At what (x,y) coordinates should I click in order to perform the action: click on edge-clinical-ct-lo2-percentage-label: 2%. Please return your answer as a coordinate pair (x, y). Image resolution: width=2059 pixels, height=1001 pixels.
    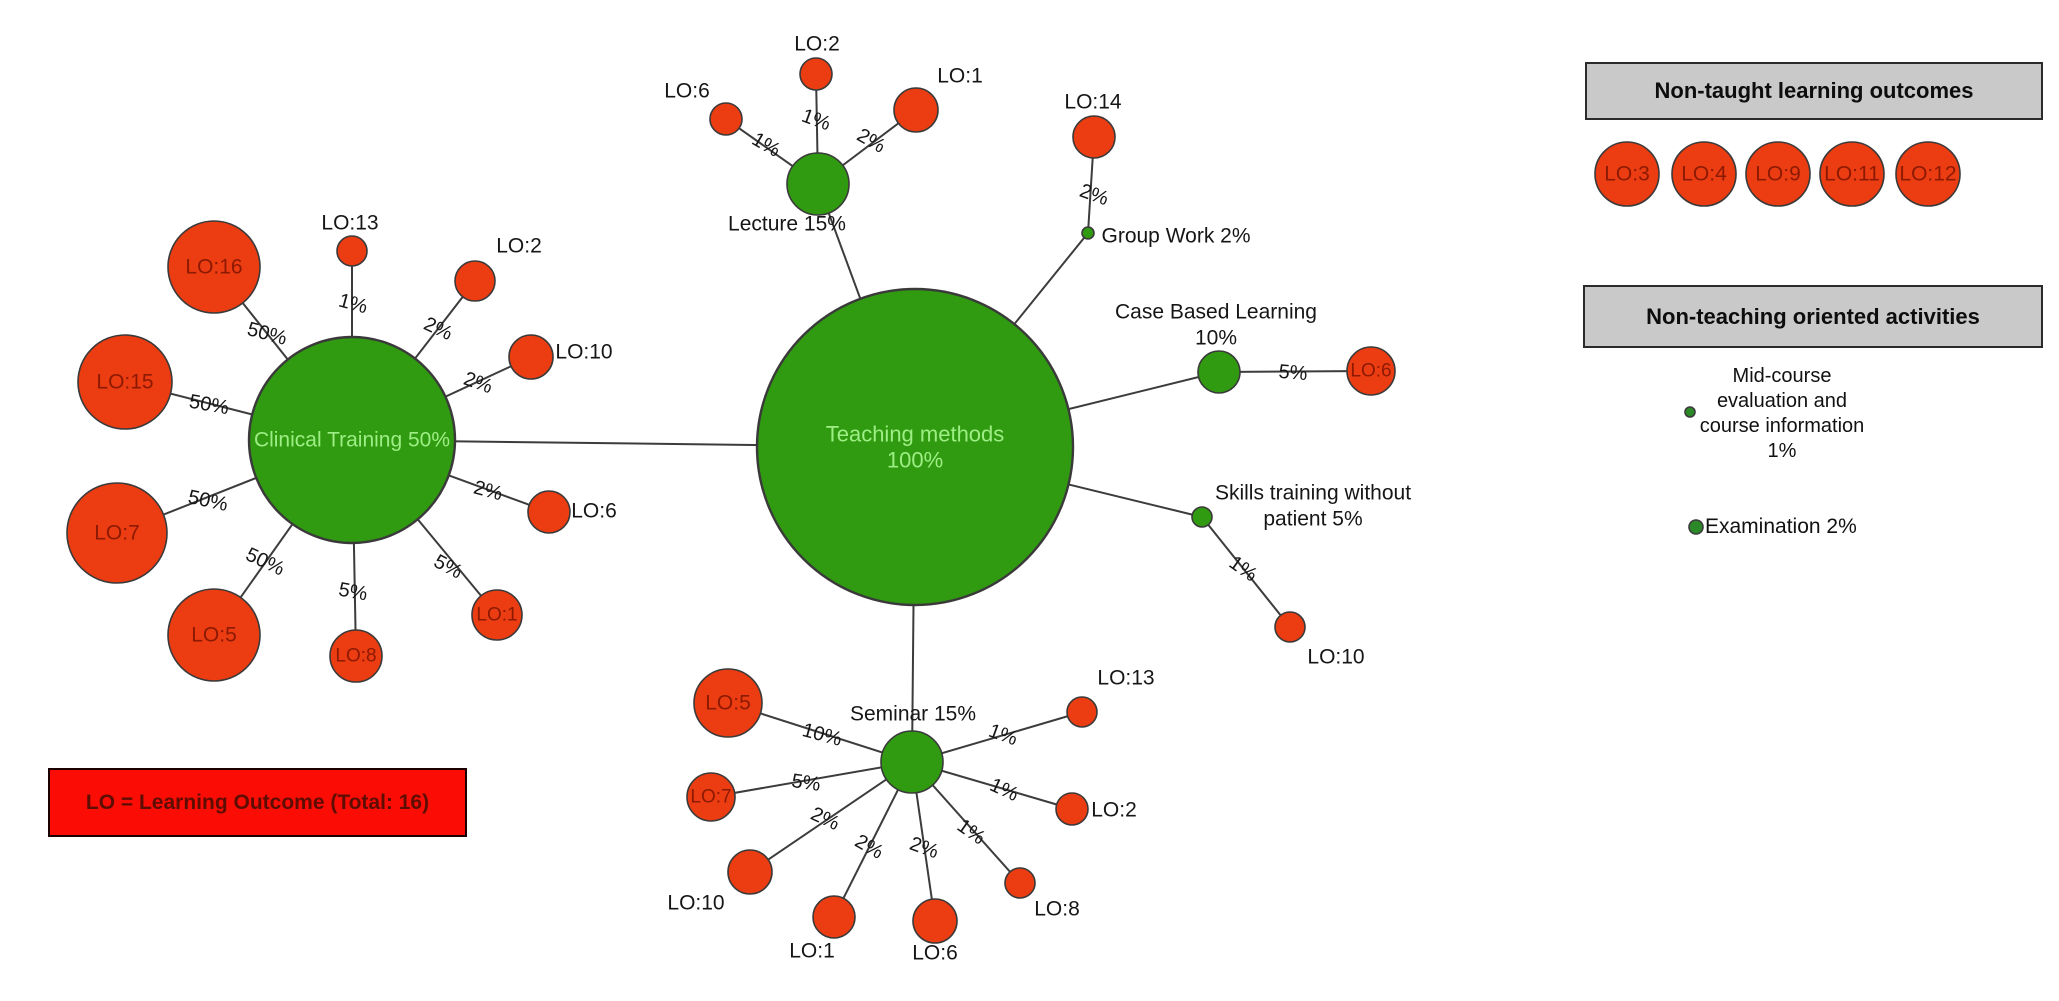
    Looking at the image, I should click on (438, 329).